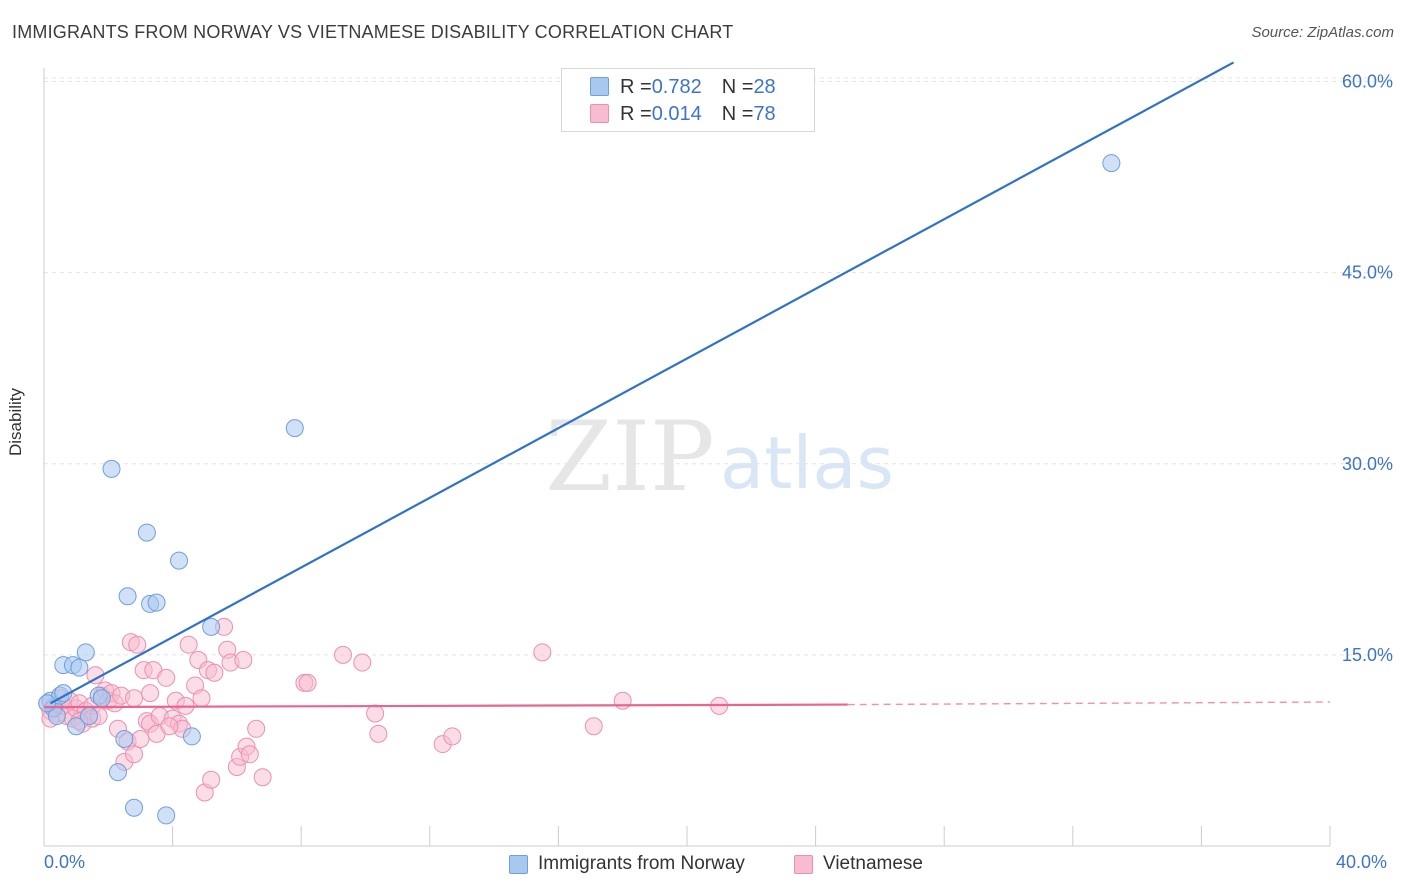 The width and height of the screenshot is (1406, 892). What do you see at coordinates (65, 862) in the screenshot?
I see `x-tick-label-min: 0.0%` at bounding box center [65, 862].